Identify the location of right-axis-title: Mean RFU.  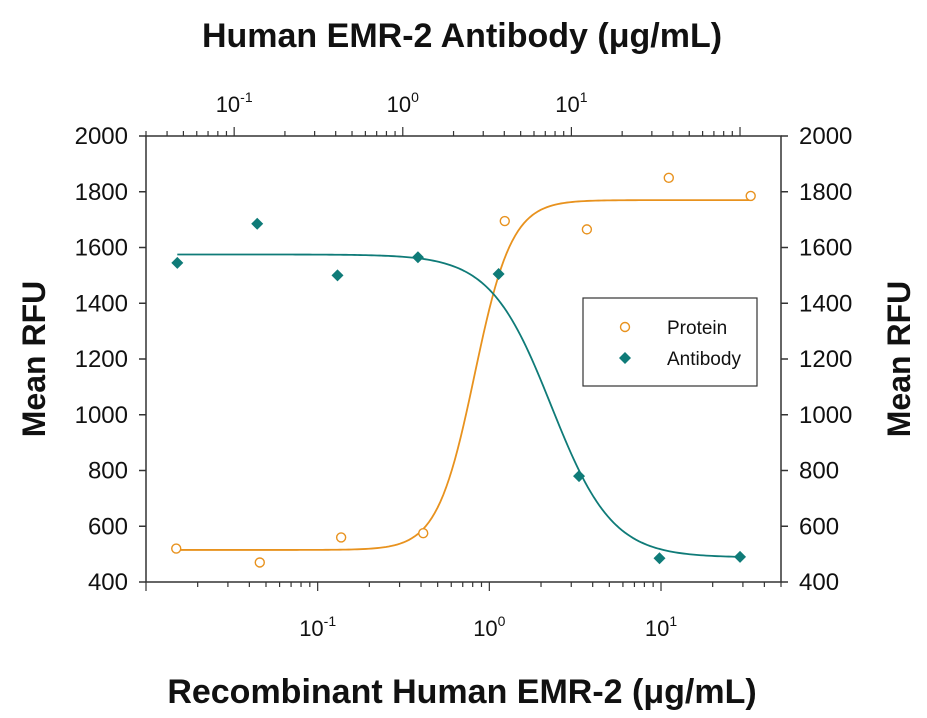
(899, 359).